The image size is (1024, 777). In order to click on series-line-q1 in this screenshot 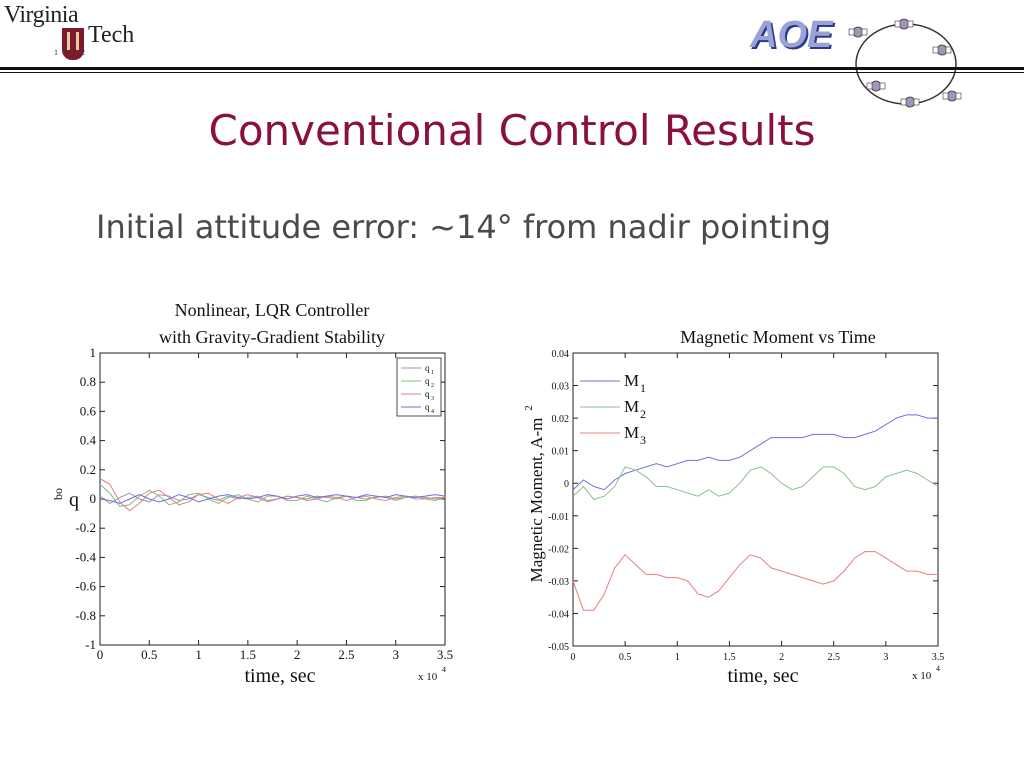, I will do `click(272, 498)`.